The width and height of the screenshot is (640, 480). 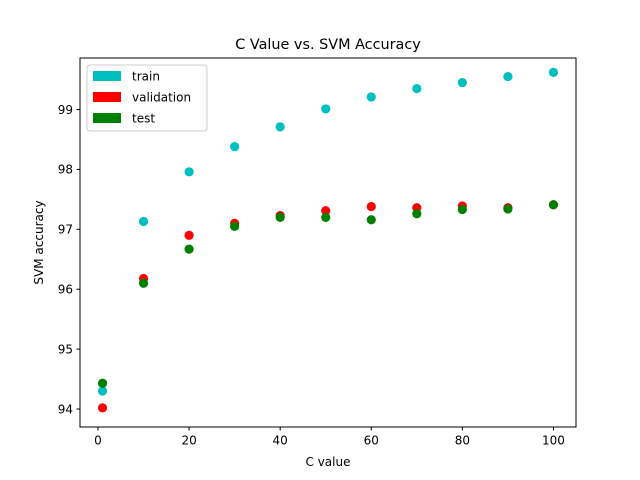 I want to click on chart-title: C Value vs. SVM Accuracy, so click(x=328, y=45).